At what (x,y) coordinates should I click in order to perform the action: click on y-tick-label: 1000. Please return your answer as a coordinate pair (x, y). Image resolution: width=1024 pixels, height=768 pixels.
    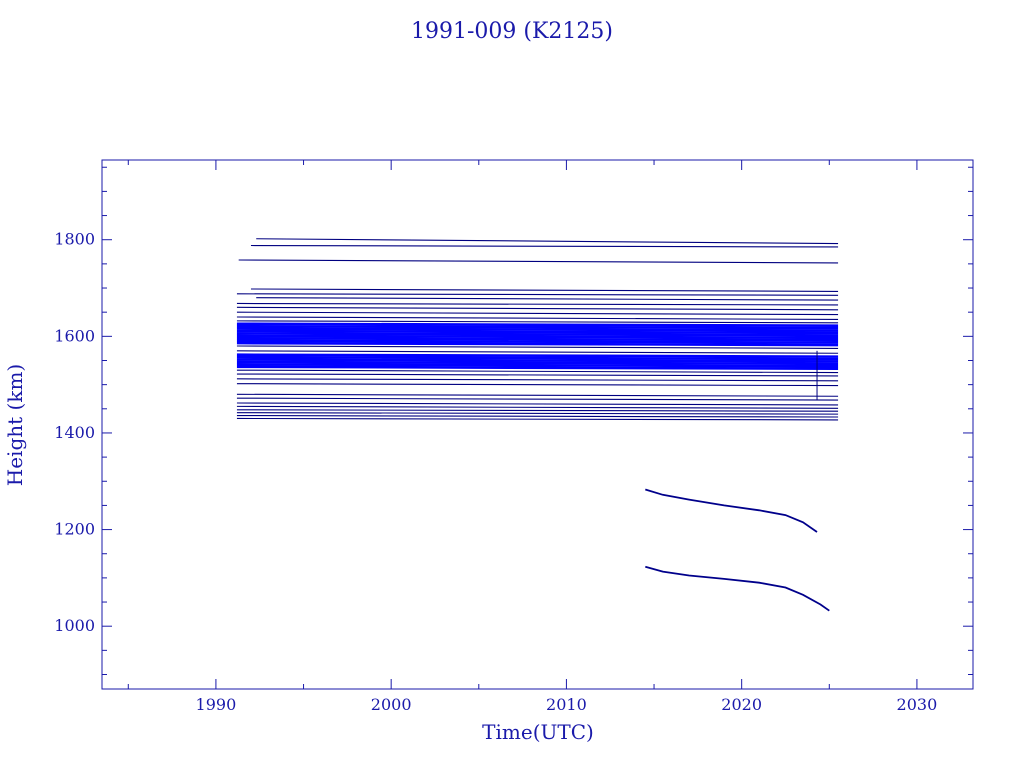
    Looking at the image, I should click on (74, 625).